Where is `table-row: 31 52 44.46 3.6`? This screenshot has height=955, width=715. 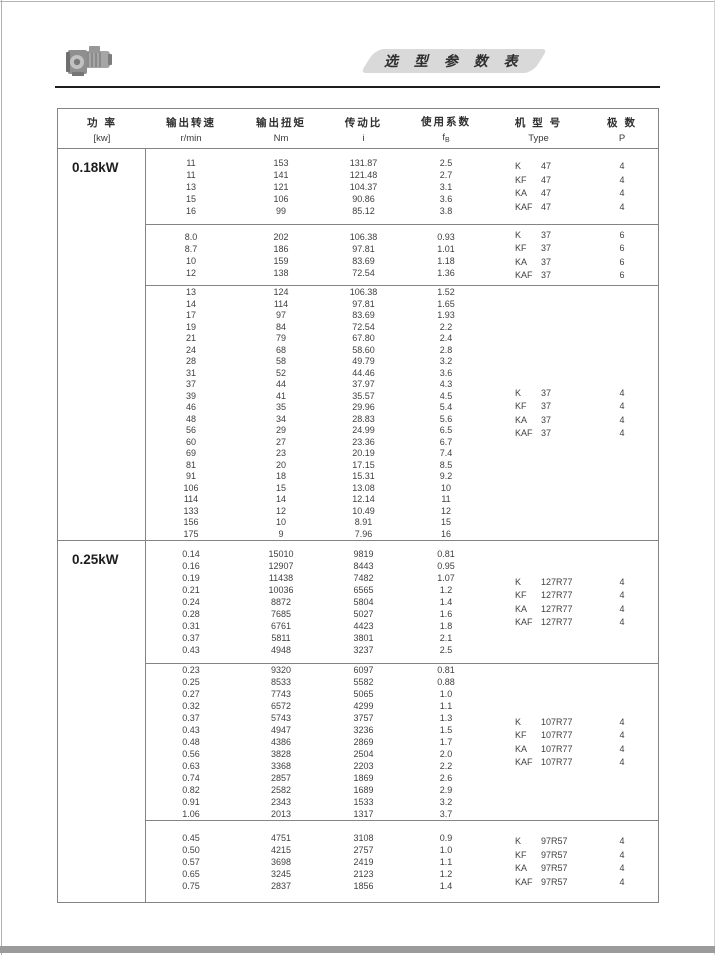 table-row: 31 52 44.46 3.6 is located at coordinates (318, 373).